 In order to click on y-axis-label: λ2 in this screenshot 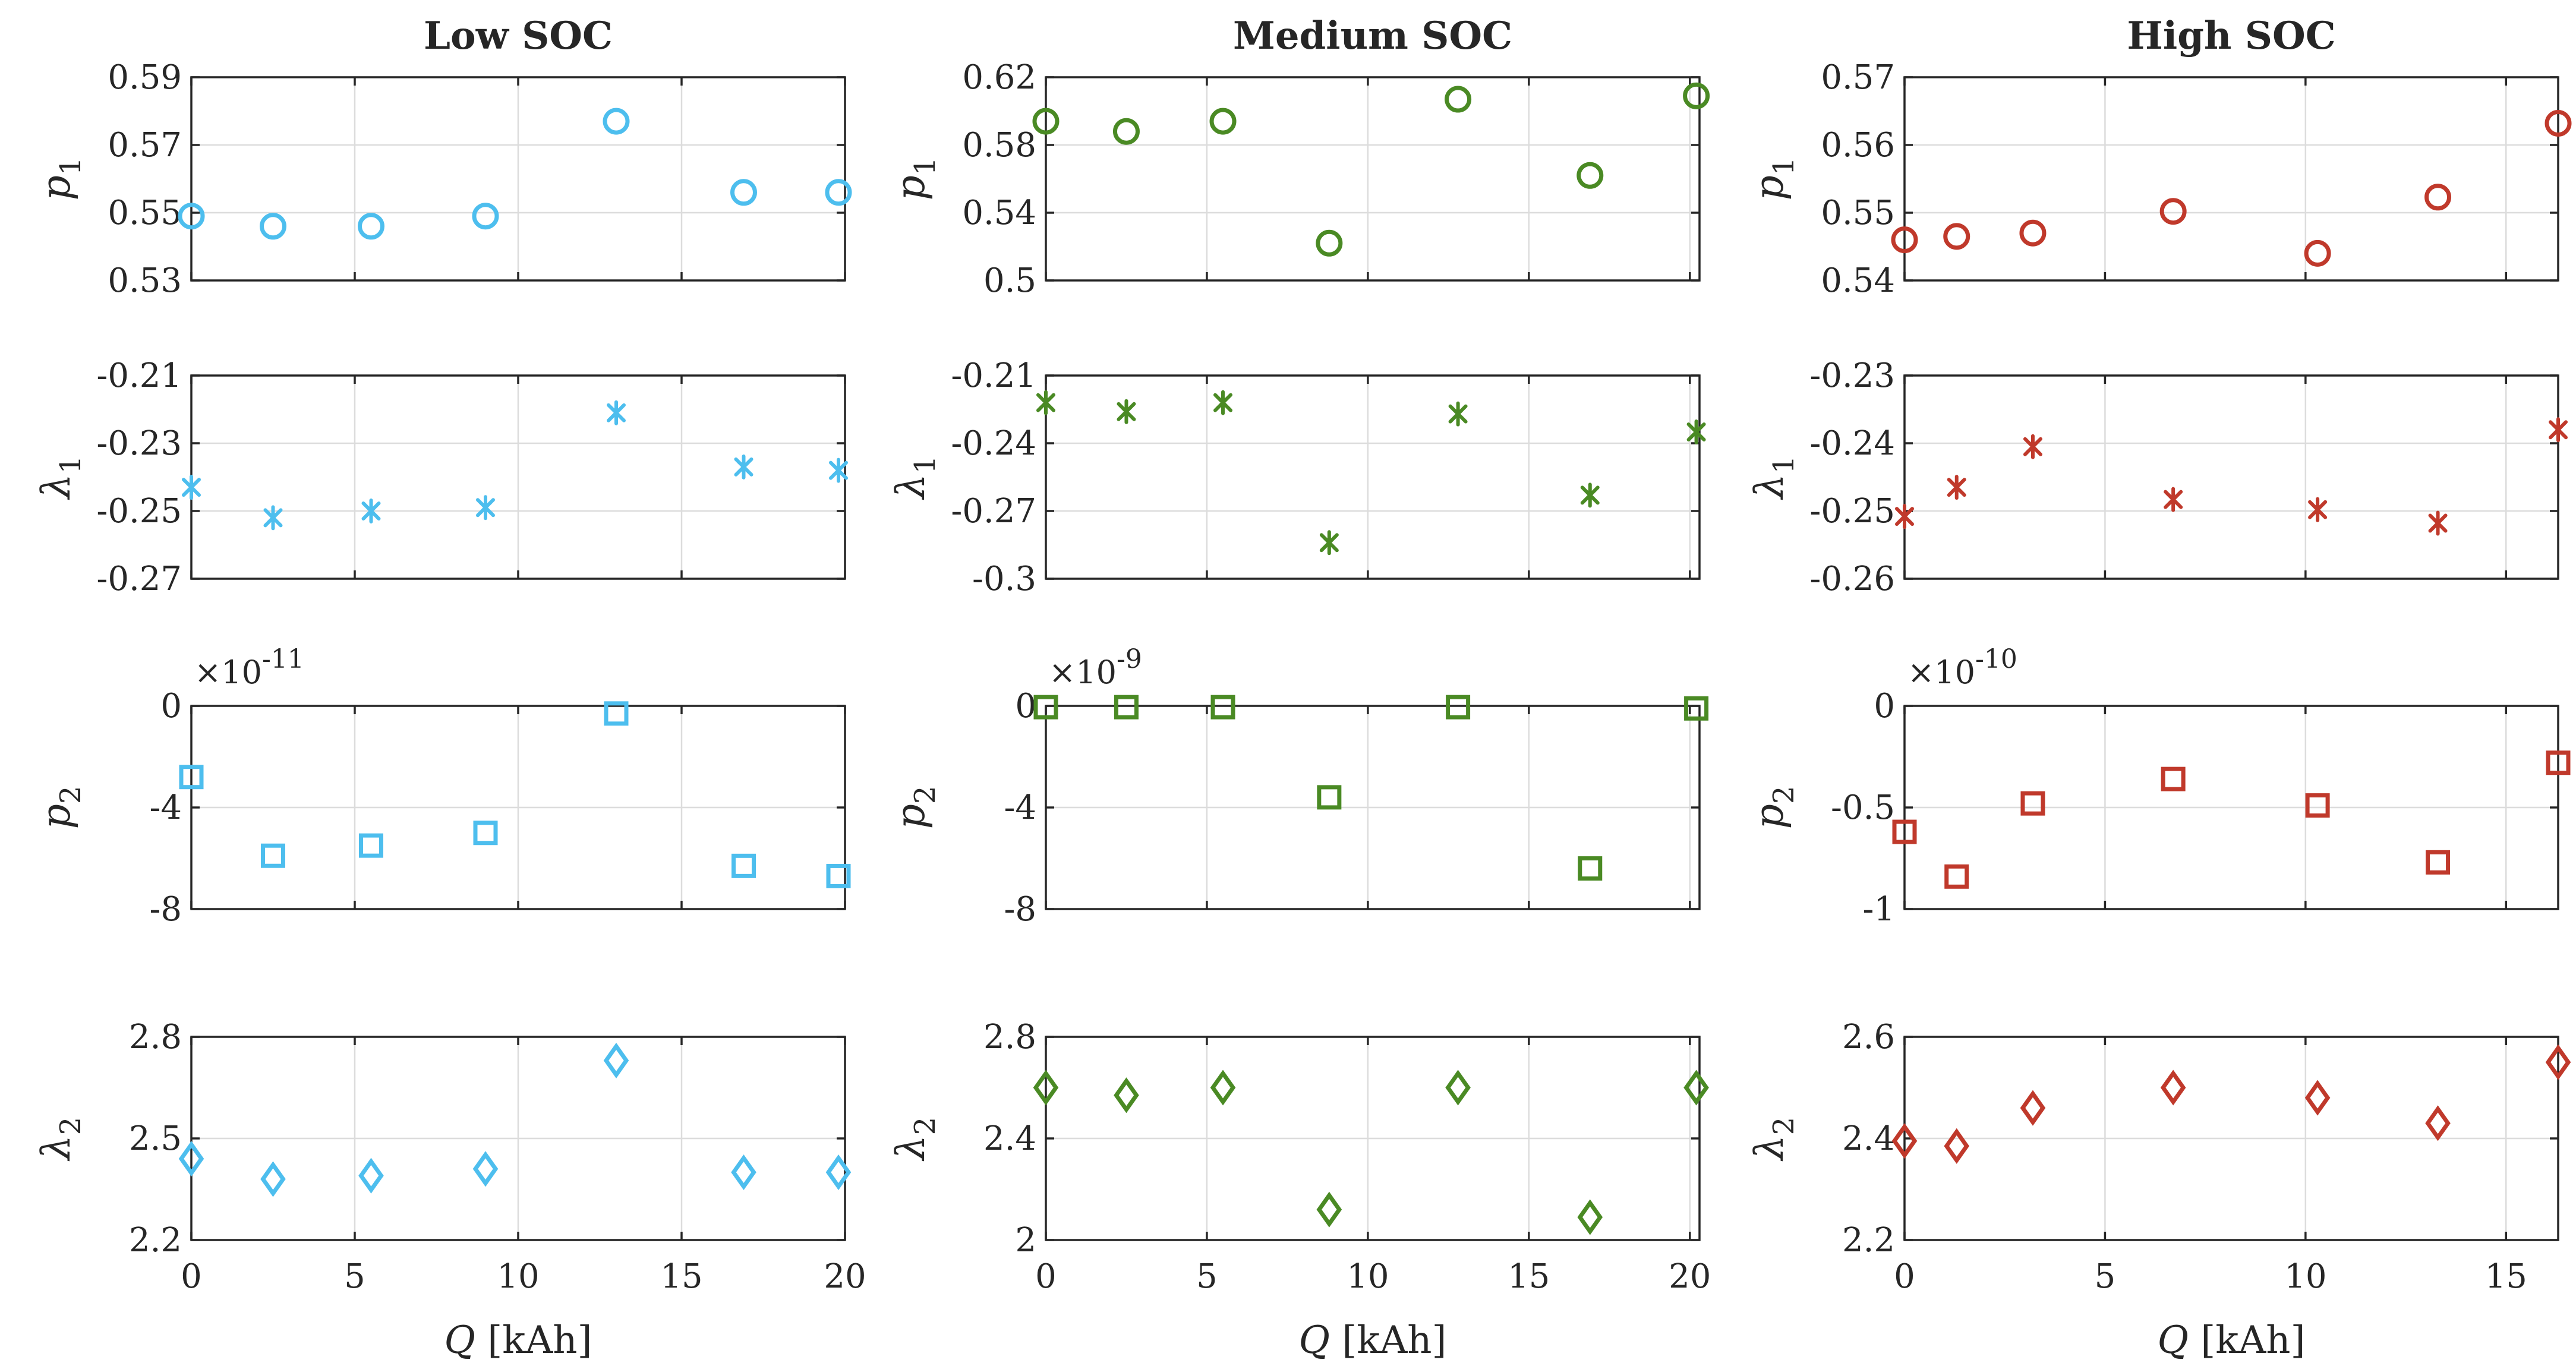, I will do `click(915, 1139)`.